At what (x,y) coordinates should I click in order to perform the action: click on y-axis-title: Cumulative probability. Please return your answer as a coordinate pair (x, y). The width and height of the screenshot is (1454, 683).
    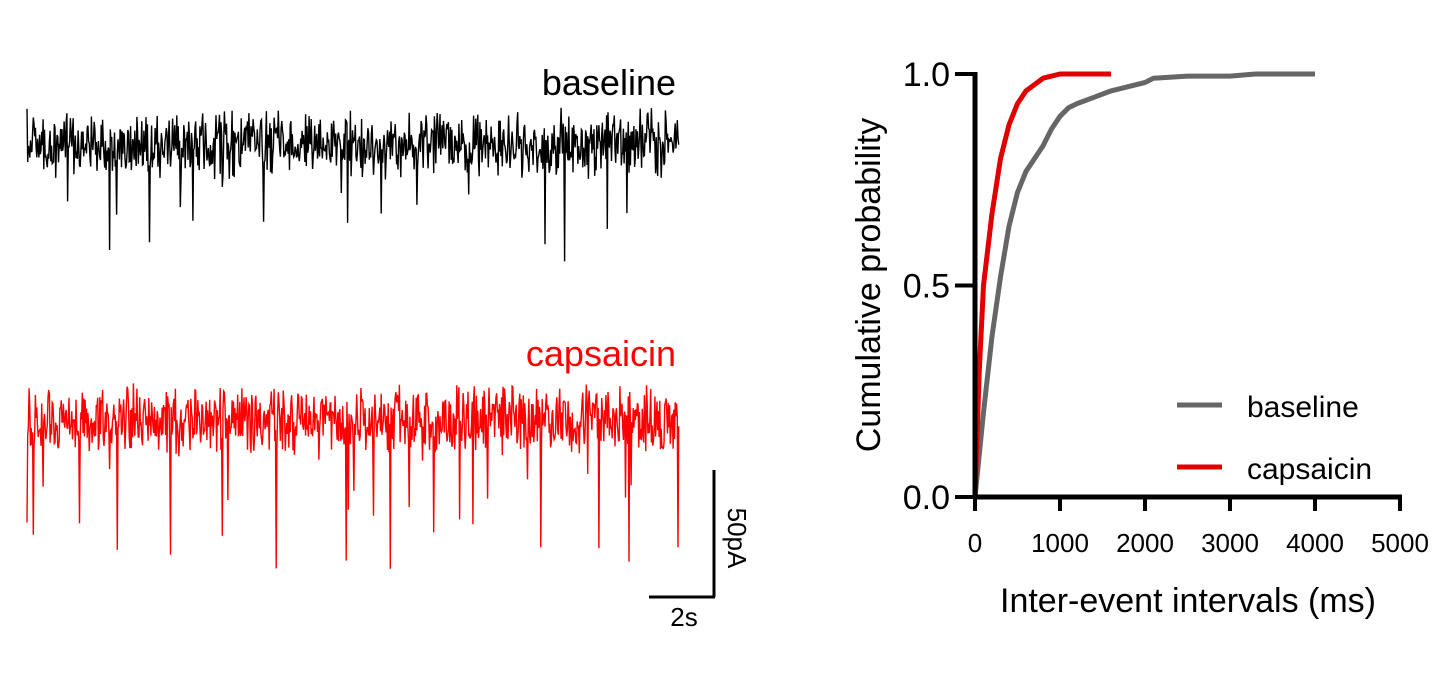
    Looking at the image, I should click on (869, 285).